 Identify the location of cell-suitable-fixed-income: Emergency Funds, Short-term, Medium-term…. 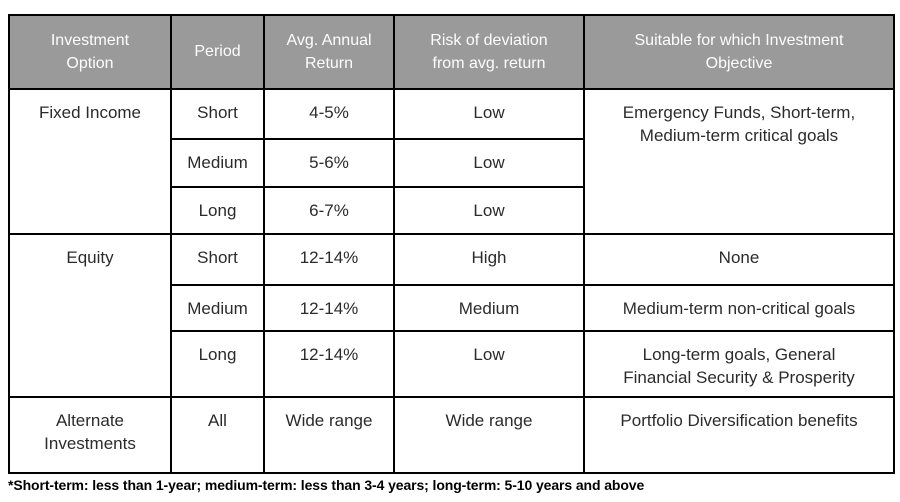
(739, 161).